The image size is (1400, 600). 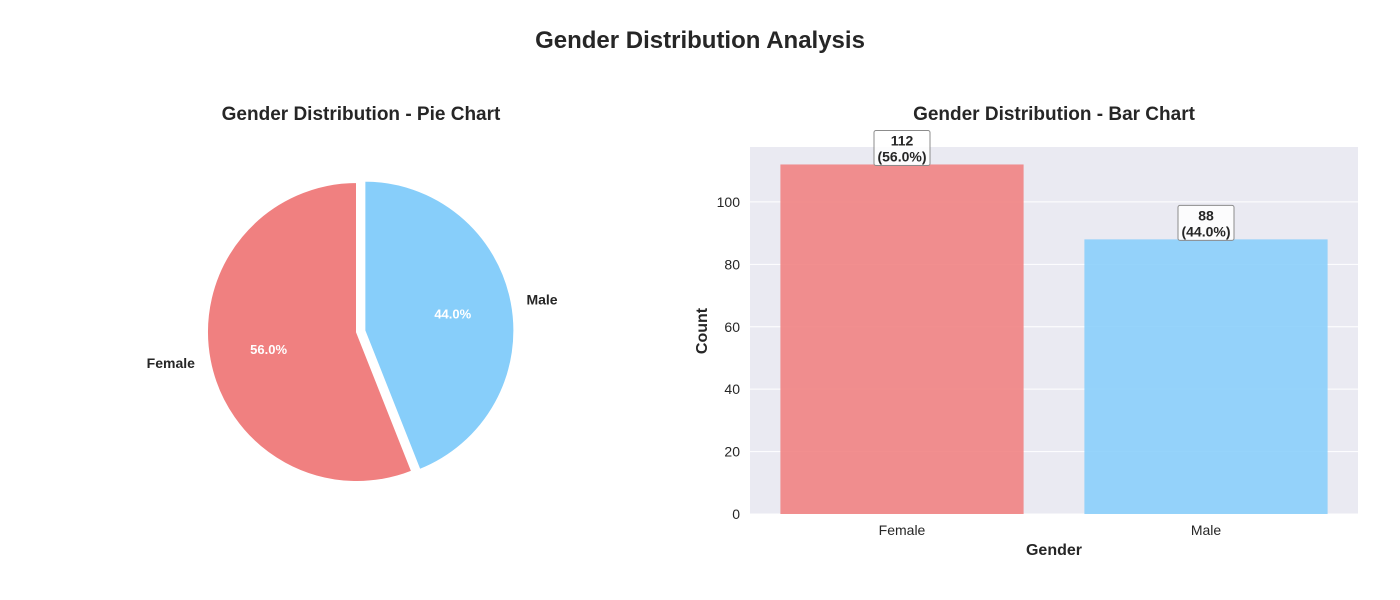 I want to click on y-tick-label-60: 60, so click(x=732, y=327).